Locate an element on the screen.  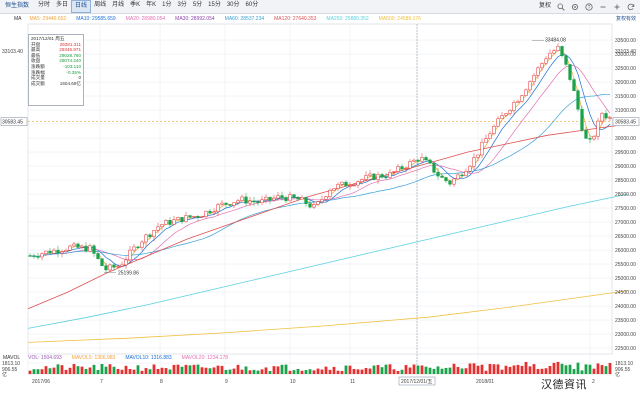
right-top-label: 33103.40 is located at coordinates (625, 52).